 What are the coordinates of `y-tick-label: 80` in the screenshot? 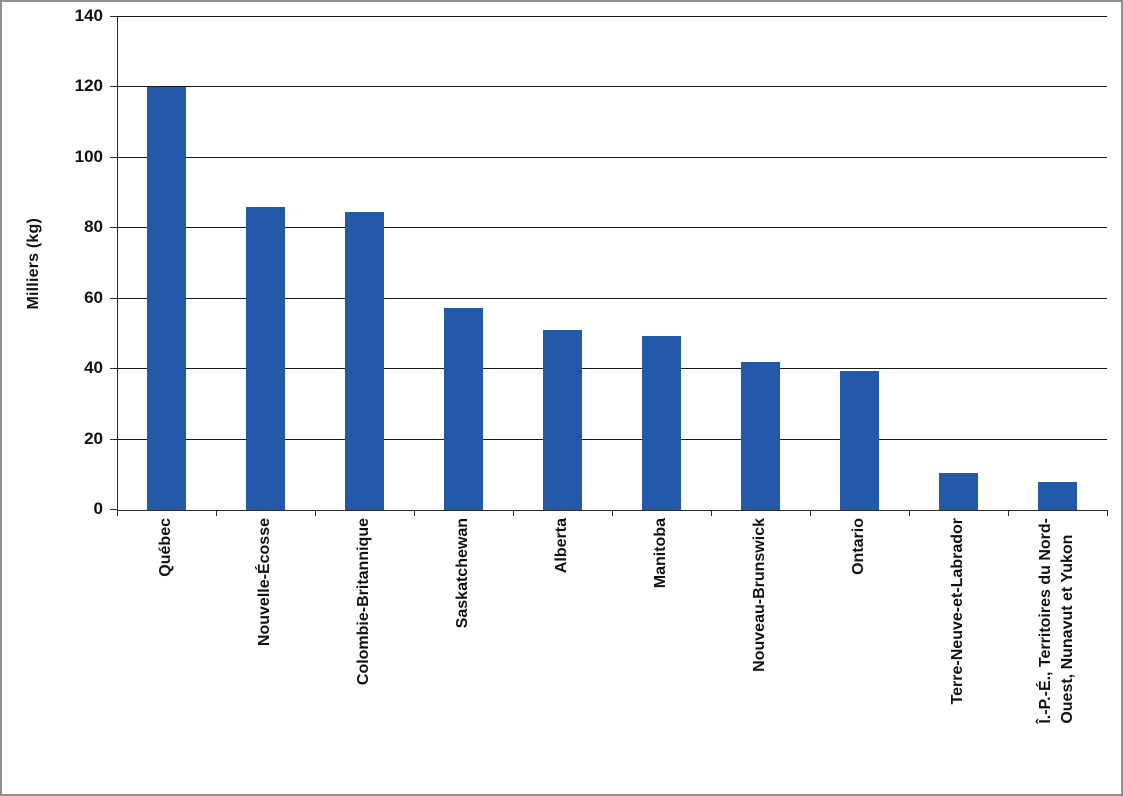 It's located at (93, 226).